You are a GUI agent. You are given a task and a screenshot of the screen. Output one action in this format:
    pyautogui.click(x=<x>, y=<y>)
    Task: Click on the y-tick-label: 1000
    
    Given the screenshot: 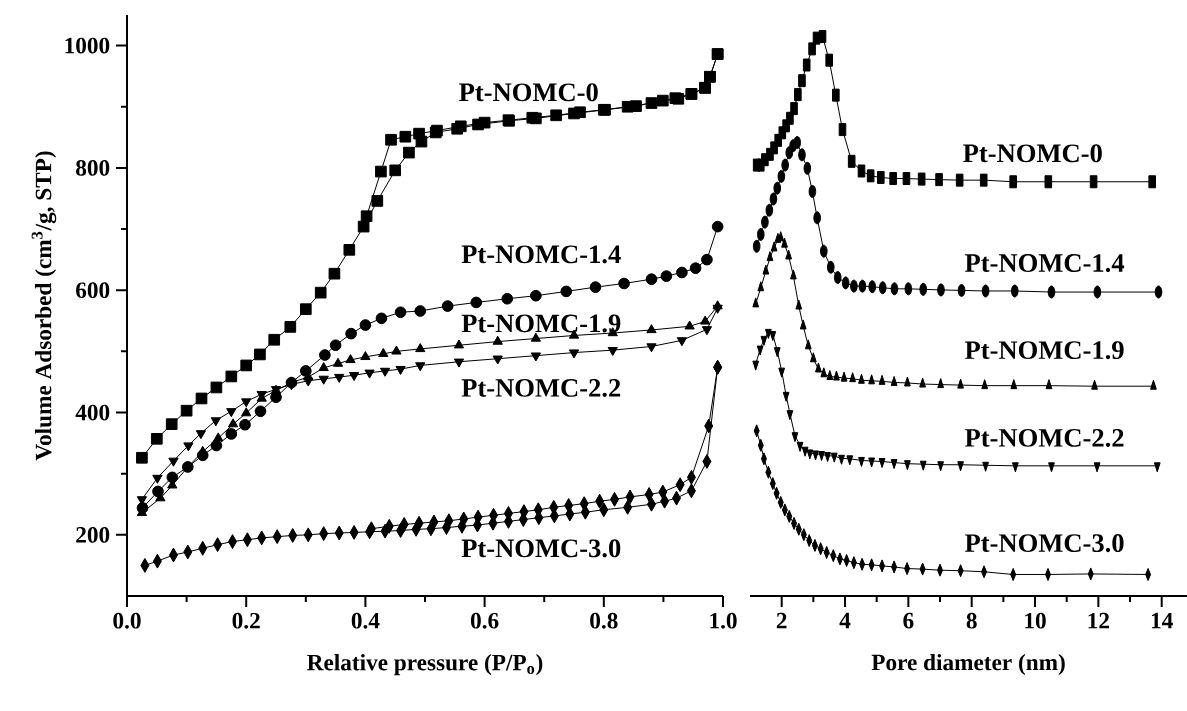 What is the action you would take?
    pyautogui.click(x=87, y=45)
    